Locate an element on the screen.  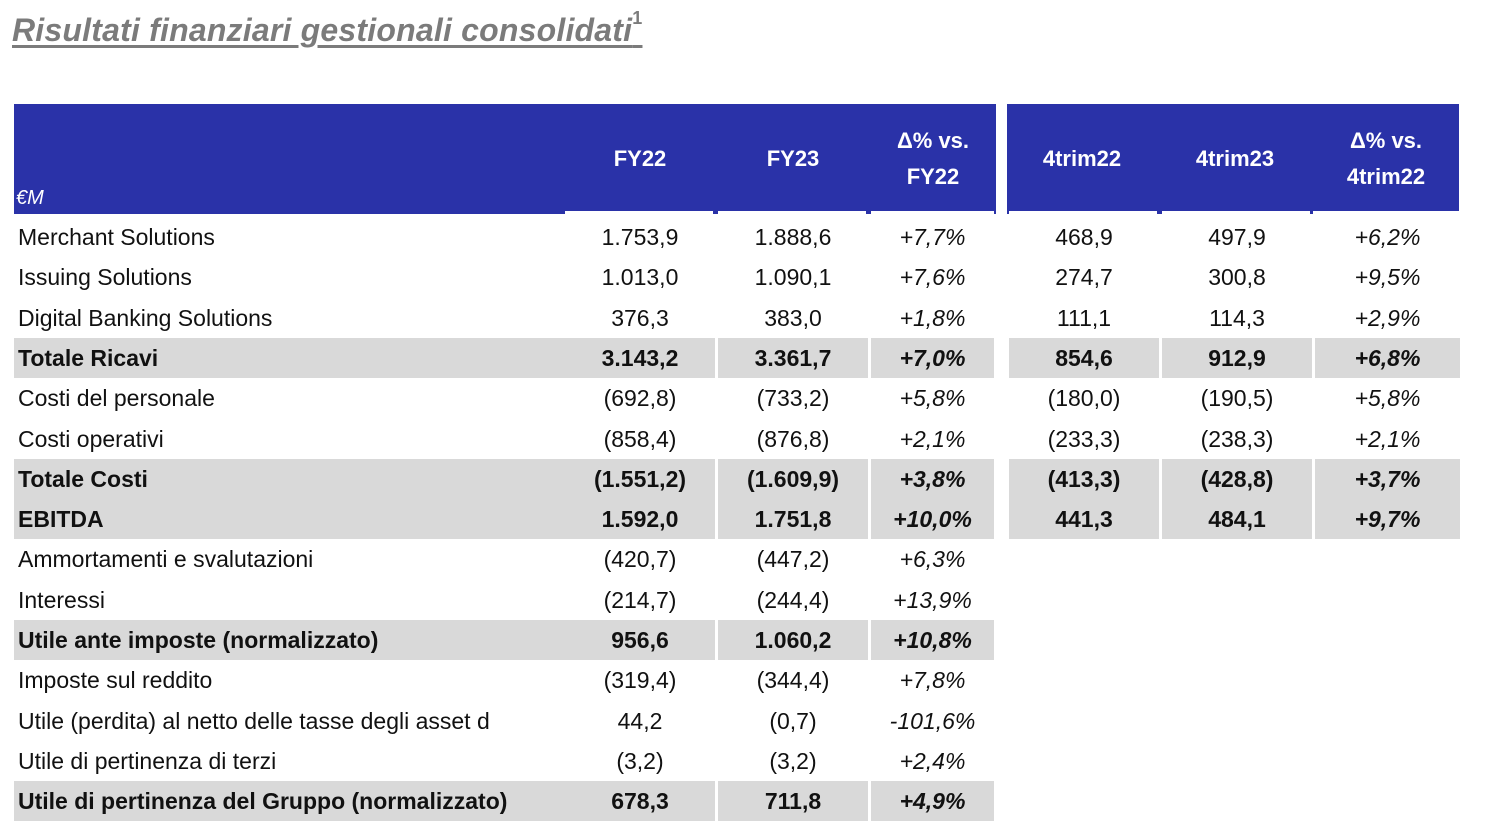
header-underline-fy22 is located at coordinates (639, 212).